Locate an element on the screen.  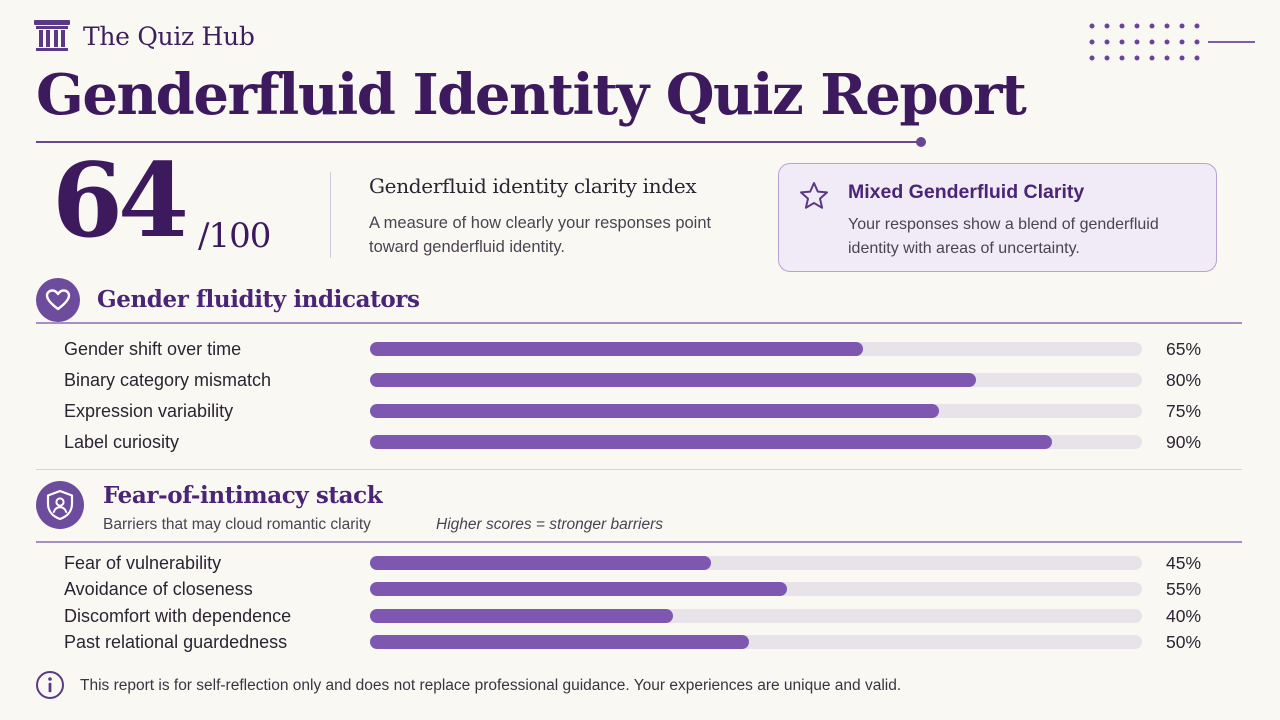
title-underline-dot is located at coordinates (921, 142).